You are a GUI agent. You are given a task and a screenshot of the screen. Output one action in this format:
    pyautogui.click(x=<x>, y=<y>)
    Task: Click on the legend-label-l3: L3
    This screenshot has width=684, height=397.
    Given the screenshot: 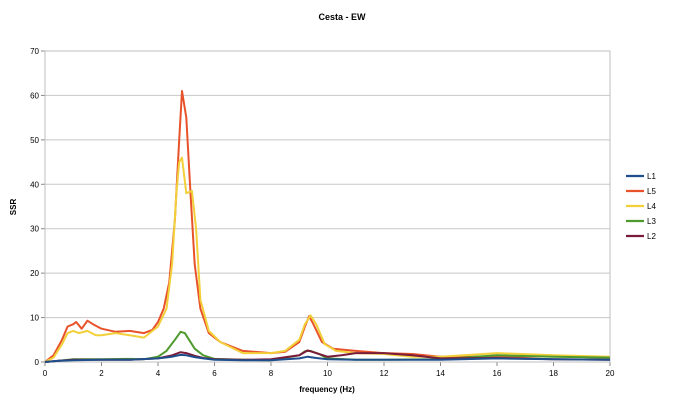 What is the action you would take?
    pyautogui.click(x=651, y=221)
    